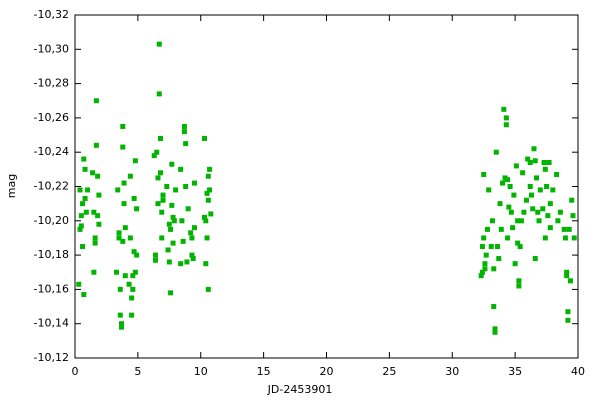  Describe the element at coordinates (51, 357) in the screenshot. I see `y-tick-label: -10,12` at that location.